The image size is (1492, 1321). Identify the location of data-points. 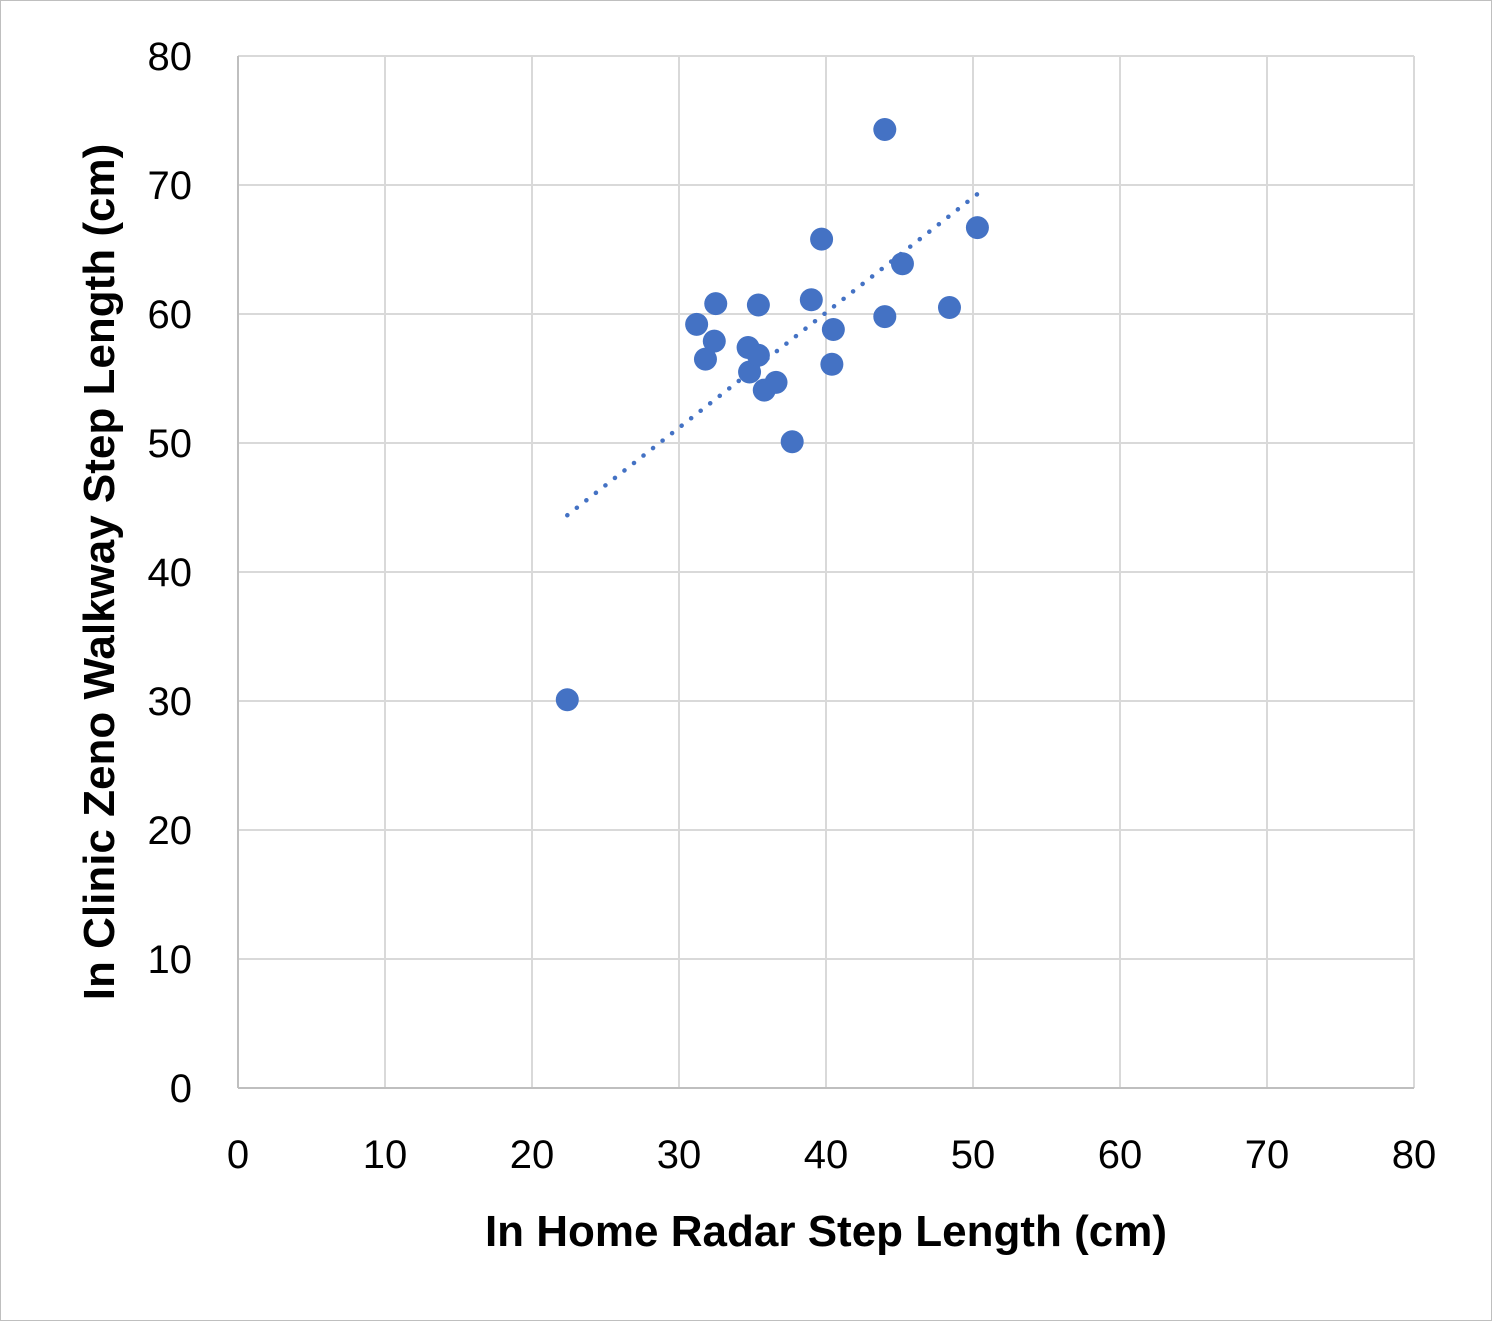
(772, 415).